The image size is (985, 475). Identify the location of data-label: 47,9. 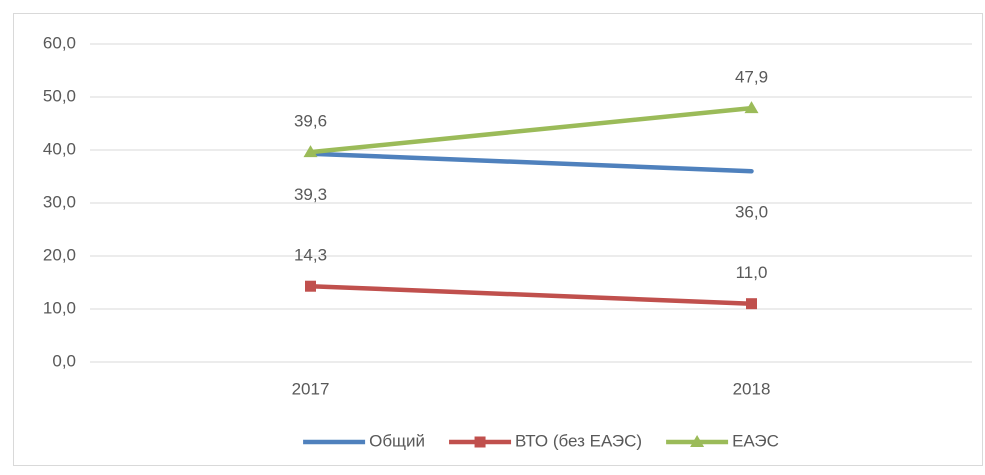
(751, 77).